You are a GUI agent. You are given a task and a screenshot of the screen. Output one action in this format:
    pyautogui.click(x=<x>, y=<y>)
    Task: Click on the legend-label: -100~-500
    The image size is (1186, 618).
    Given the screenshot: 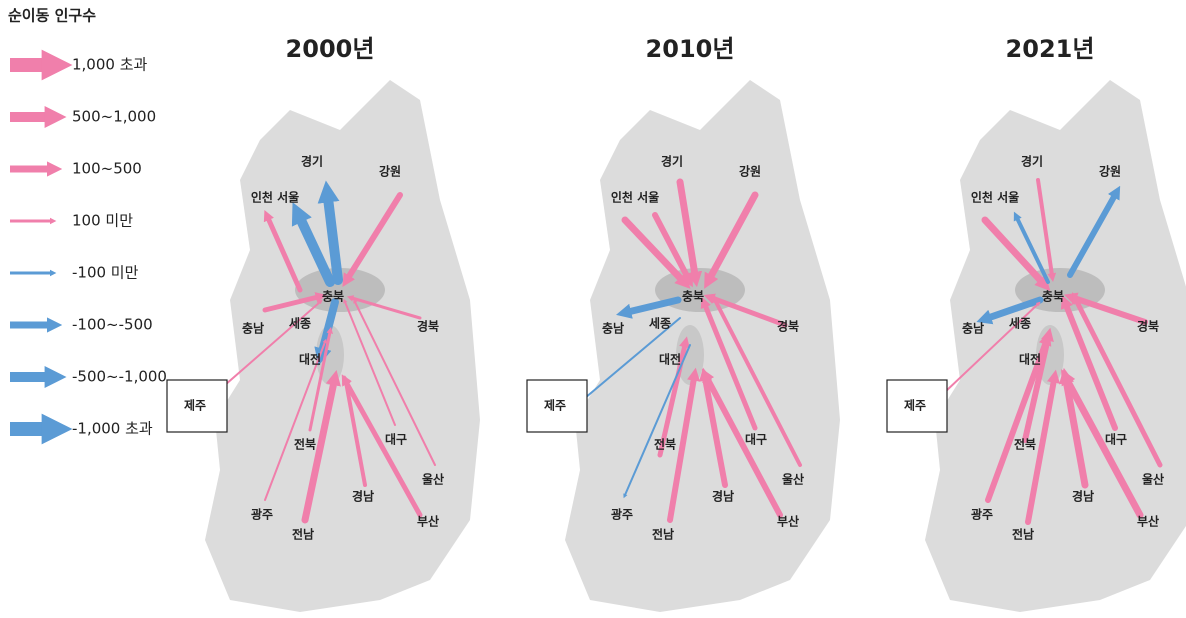 What is the action you would take?
    pyautogui.click(x=112, y=325)
    